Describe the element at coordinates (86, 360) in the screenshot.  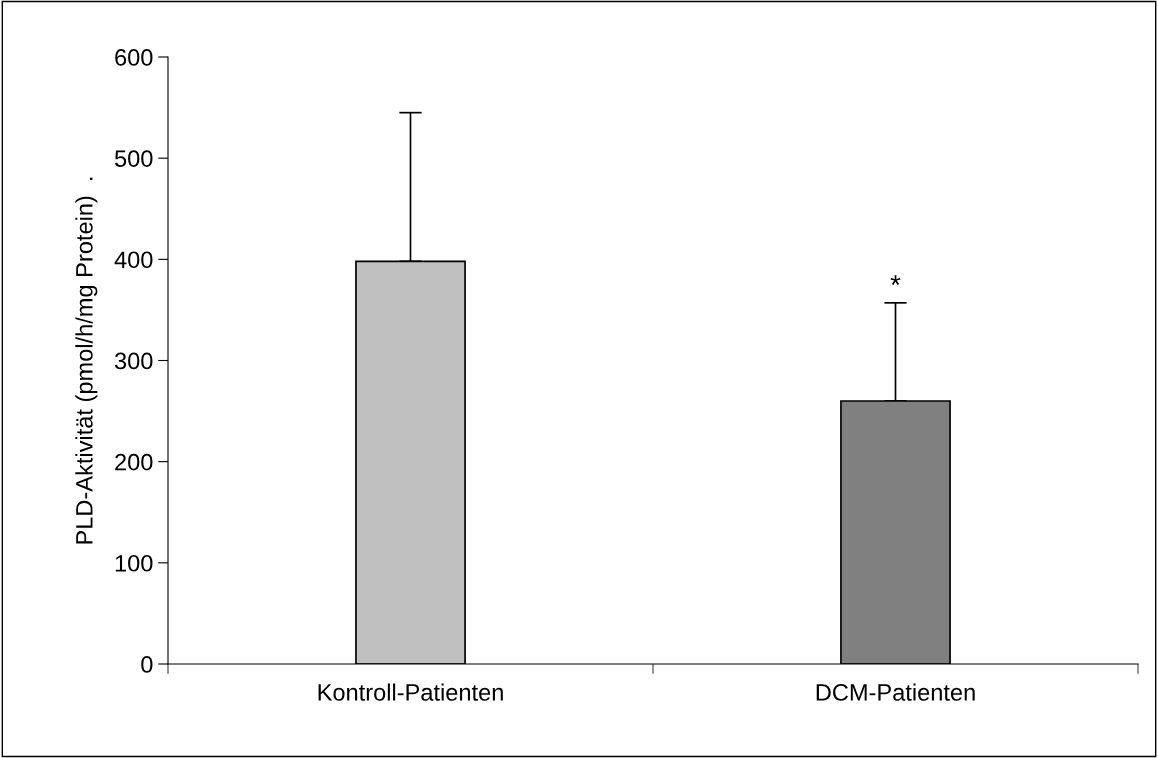
I see `y-axis-title: PLD-Aktivität (pmol/h/mg Protein) .` at that location.